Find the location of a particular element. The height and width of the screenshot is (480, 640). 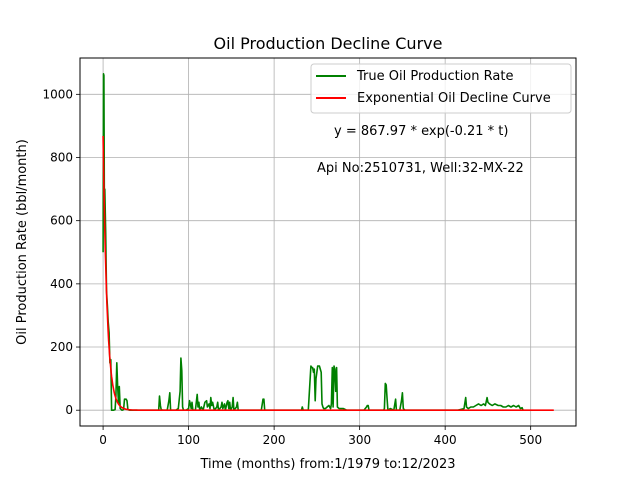

y-tick-label: 0 is located at coordinates (69, 410).